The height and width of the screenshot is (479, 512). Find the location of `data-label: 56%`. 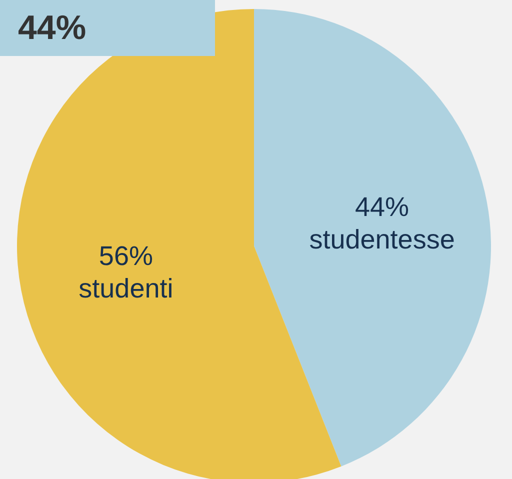

data-label: 56% is located at coordinates (125, 256).